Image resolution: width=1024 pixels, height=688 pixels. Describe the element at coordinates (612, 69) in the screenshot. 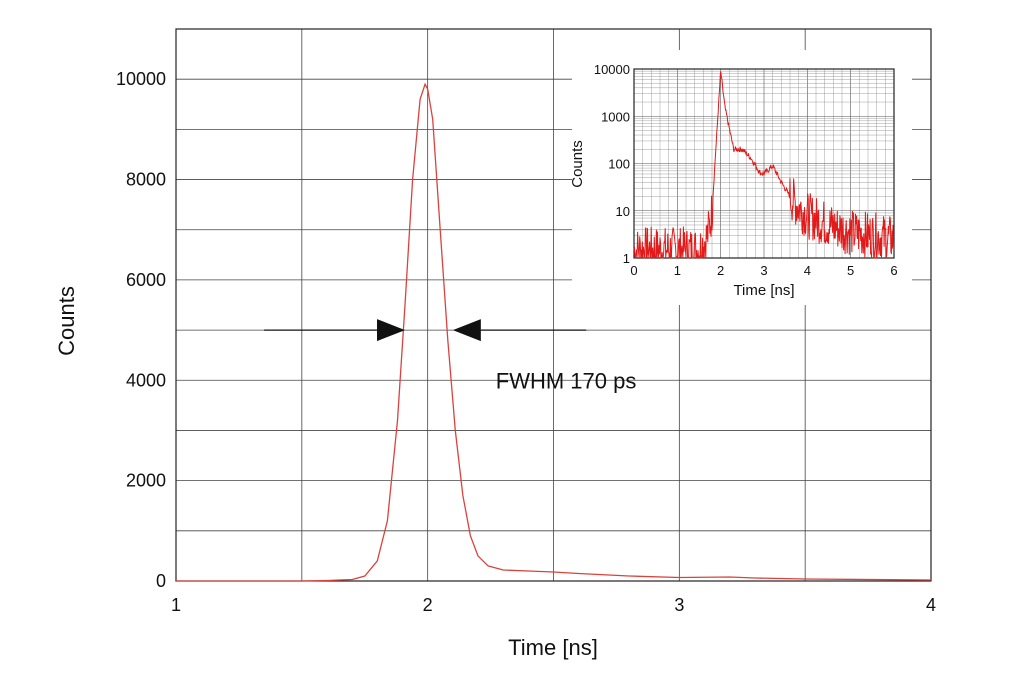

I see `inset-y-tick-label: 10000` at that location.